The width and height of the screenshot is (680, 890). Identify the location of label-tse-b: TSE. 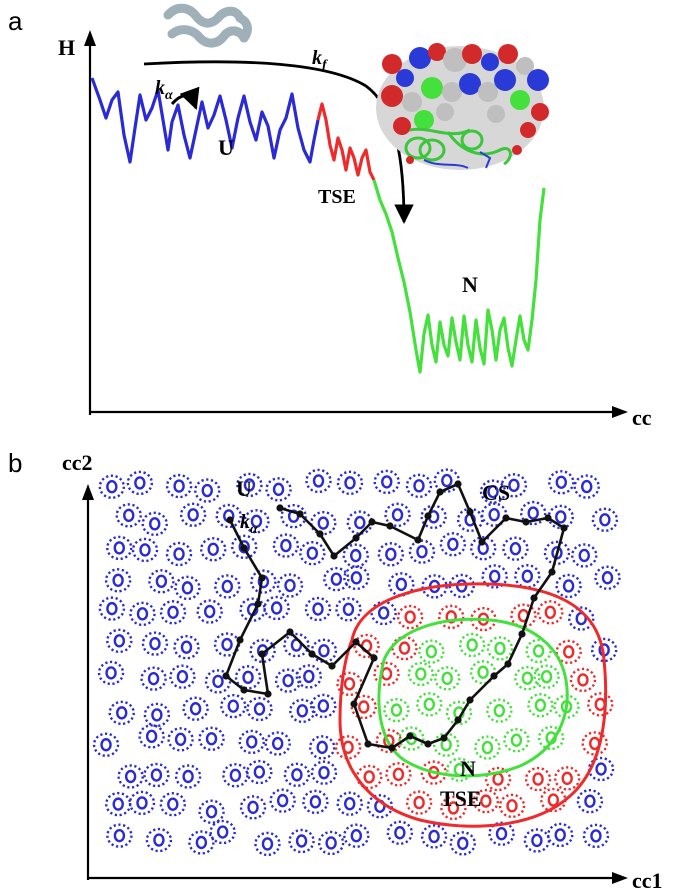
(461, 798).